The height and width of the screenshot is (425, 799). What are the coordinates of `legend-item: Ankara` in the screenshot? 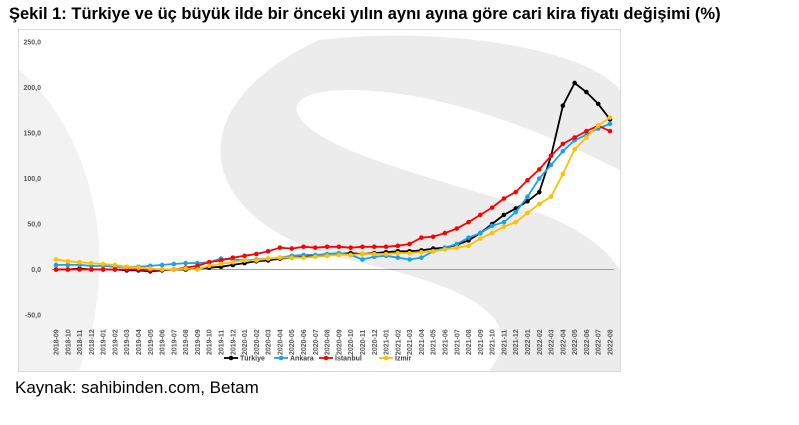 It's located at (294, 359).